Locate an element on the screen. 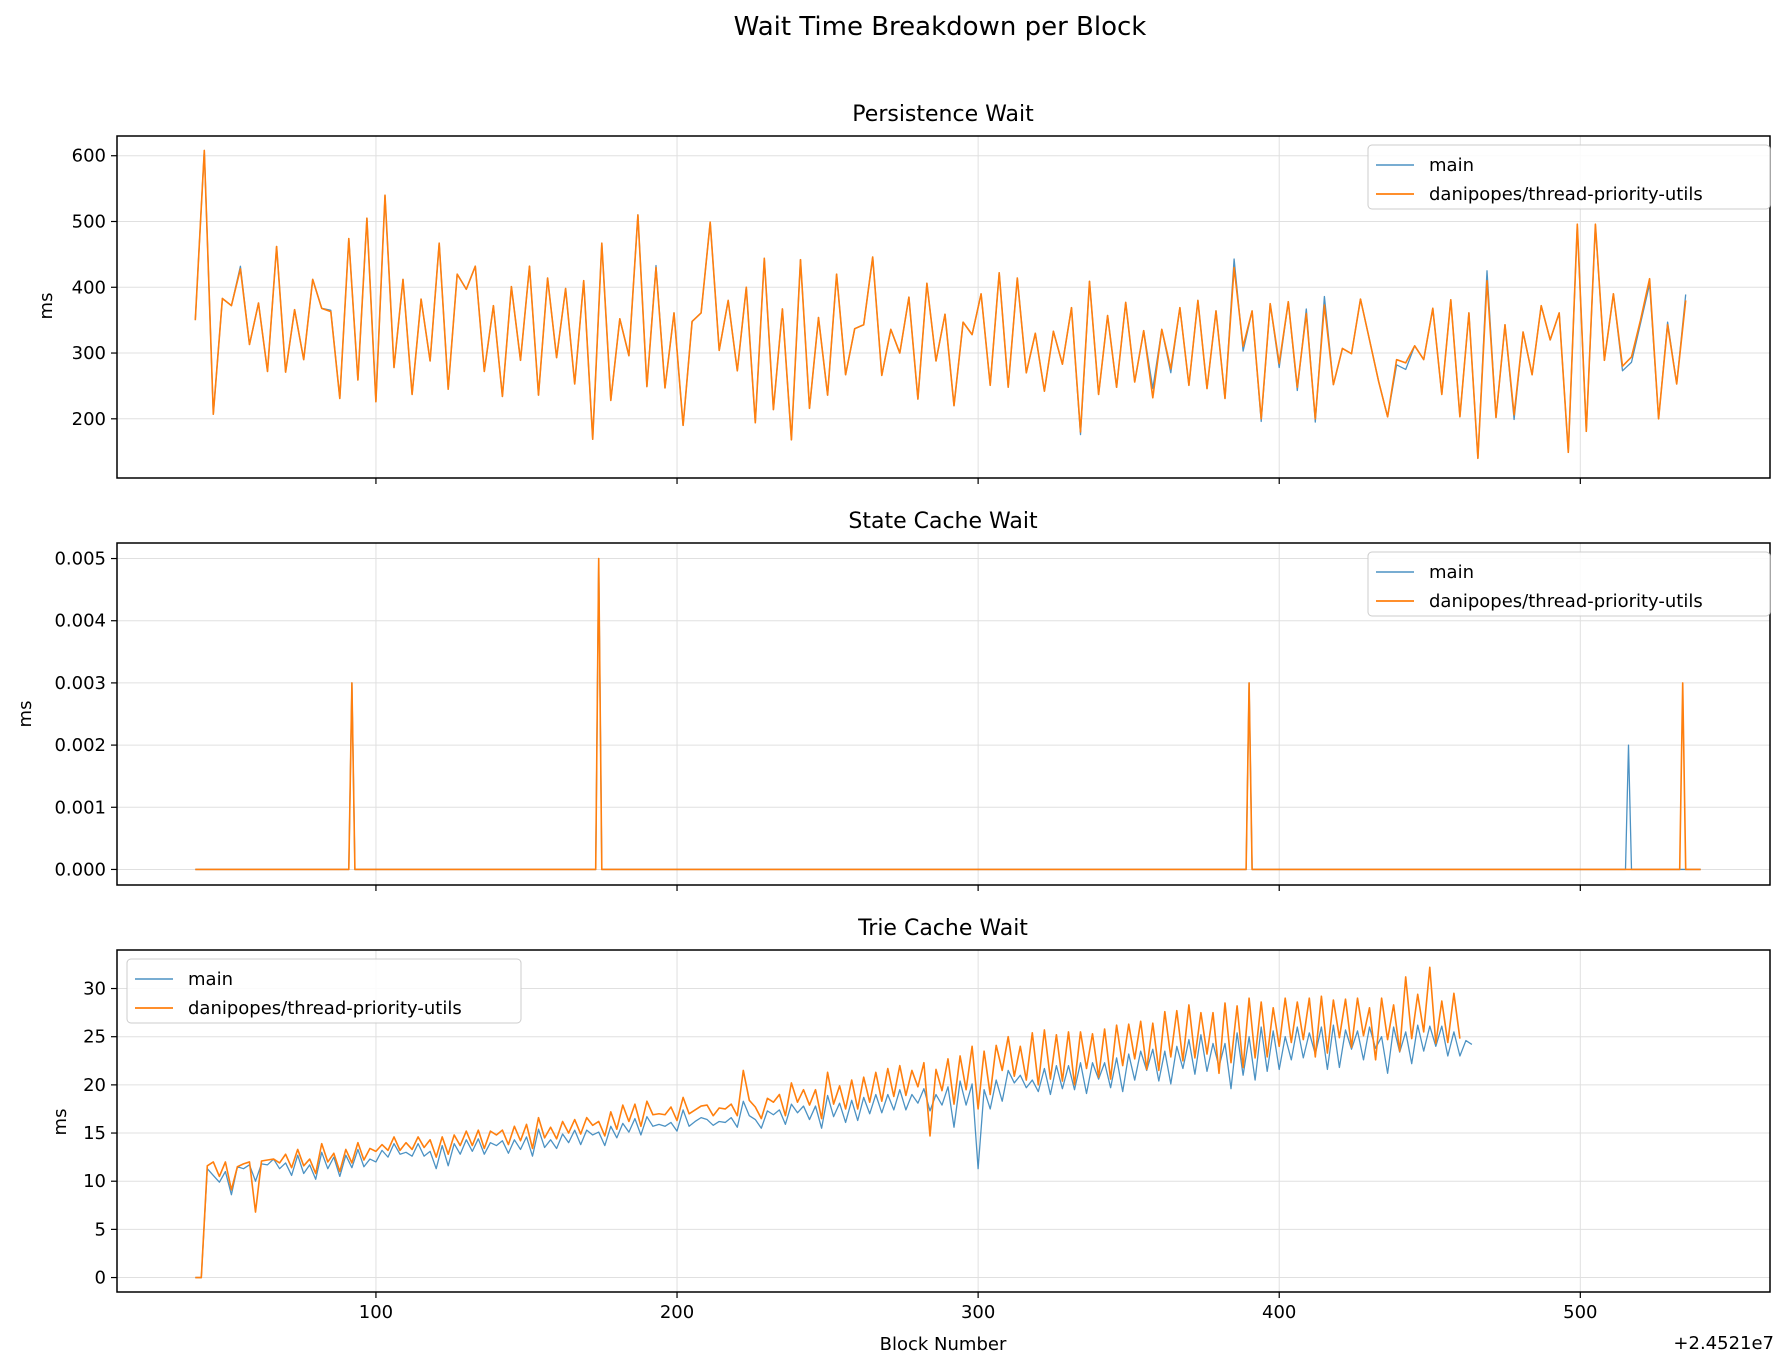 This screenshot has width=1784, height=1369. state-cache-wait-legend-box is located at coordinates (1569, 584).